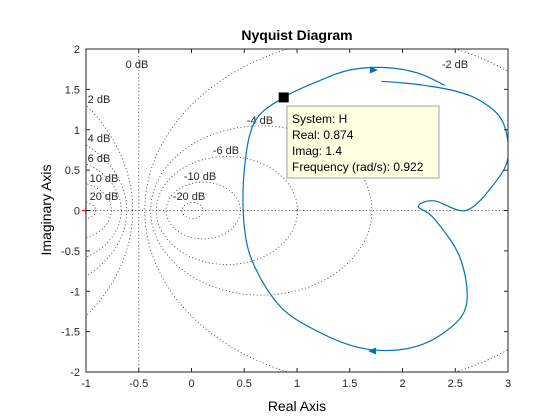 The height and width of the screenshot is (420, 560). I want to click on m-circle-label-4dB: 4 dB, so click(99, 139).